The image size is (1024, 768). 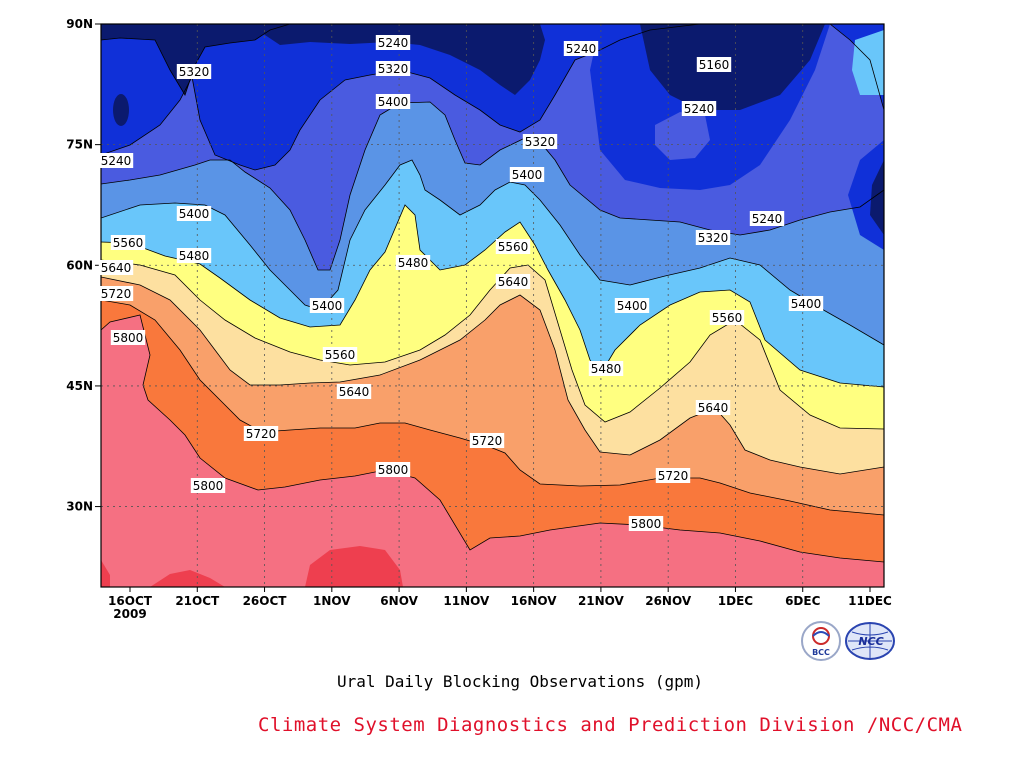 I want to click on x-tick-label: 6DEC, so click(x=803, y=601).